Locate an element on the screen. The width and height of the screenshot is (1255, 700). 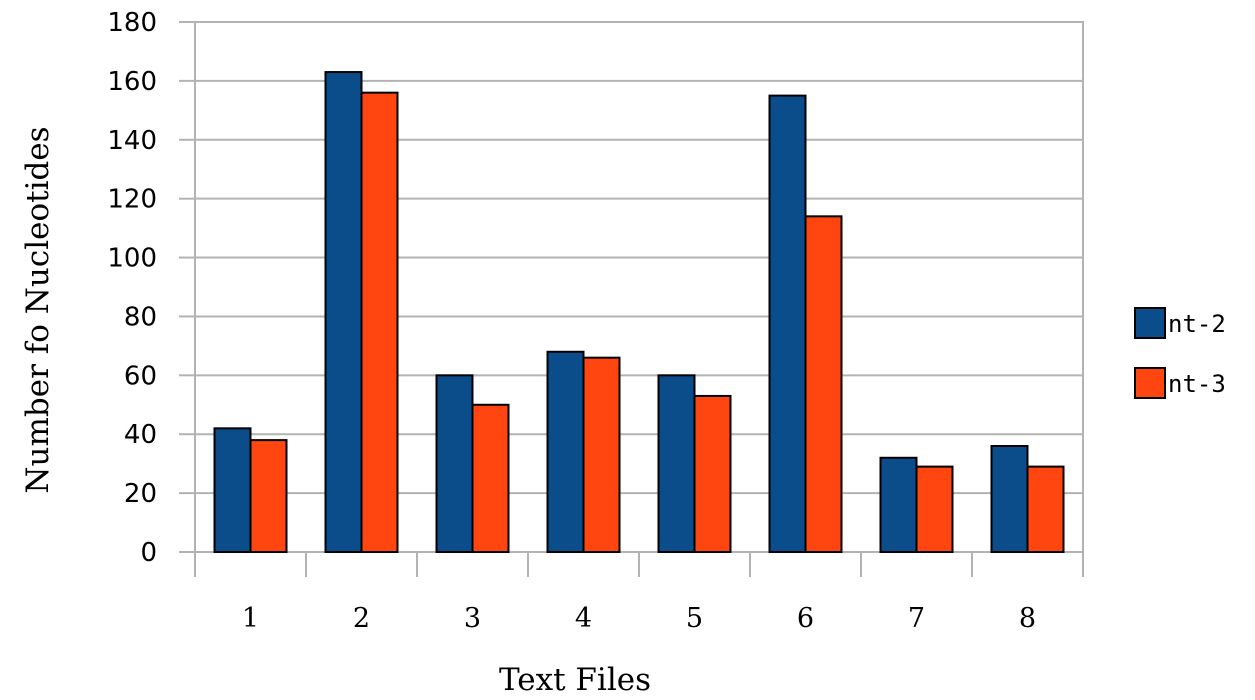
x-axis-ticks: 1 2 3 4 5 6 7 8 is located at coordinates (639, 593).